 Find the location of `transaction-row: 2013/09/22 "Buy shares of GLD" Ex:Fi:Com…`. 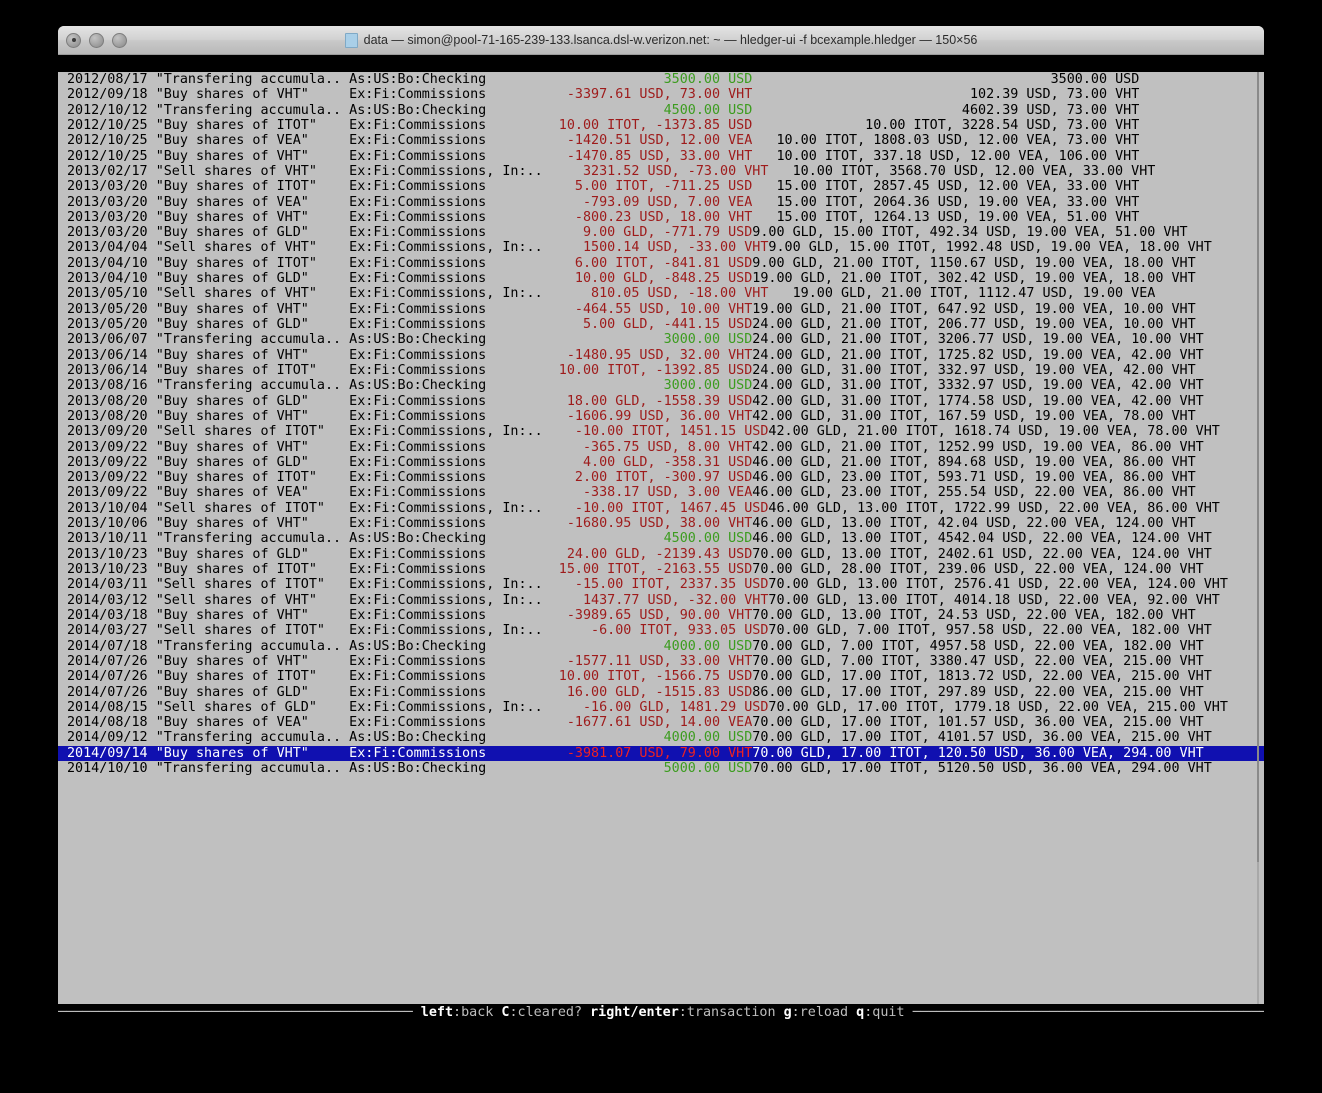

transaction-row: 2013/09/22 "Buy shares of GLD" Ex:Fi:Com… is located at coordinates (661, 462).